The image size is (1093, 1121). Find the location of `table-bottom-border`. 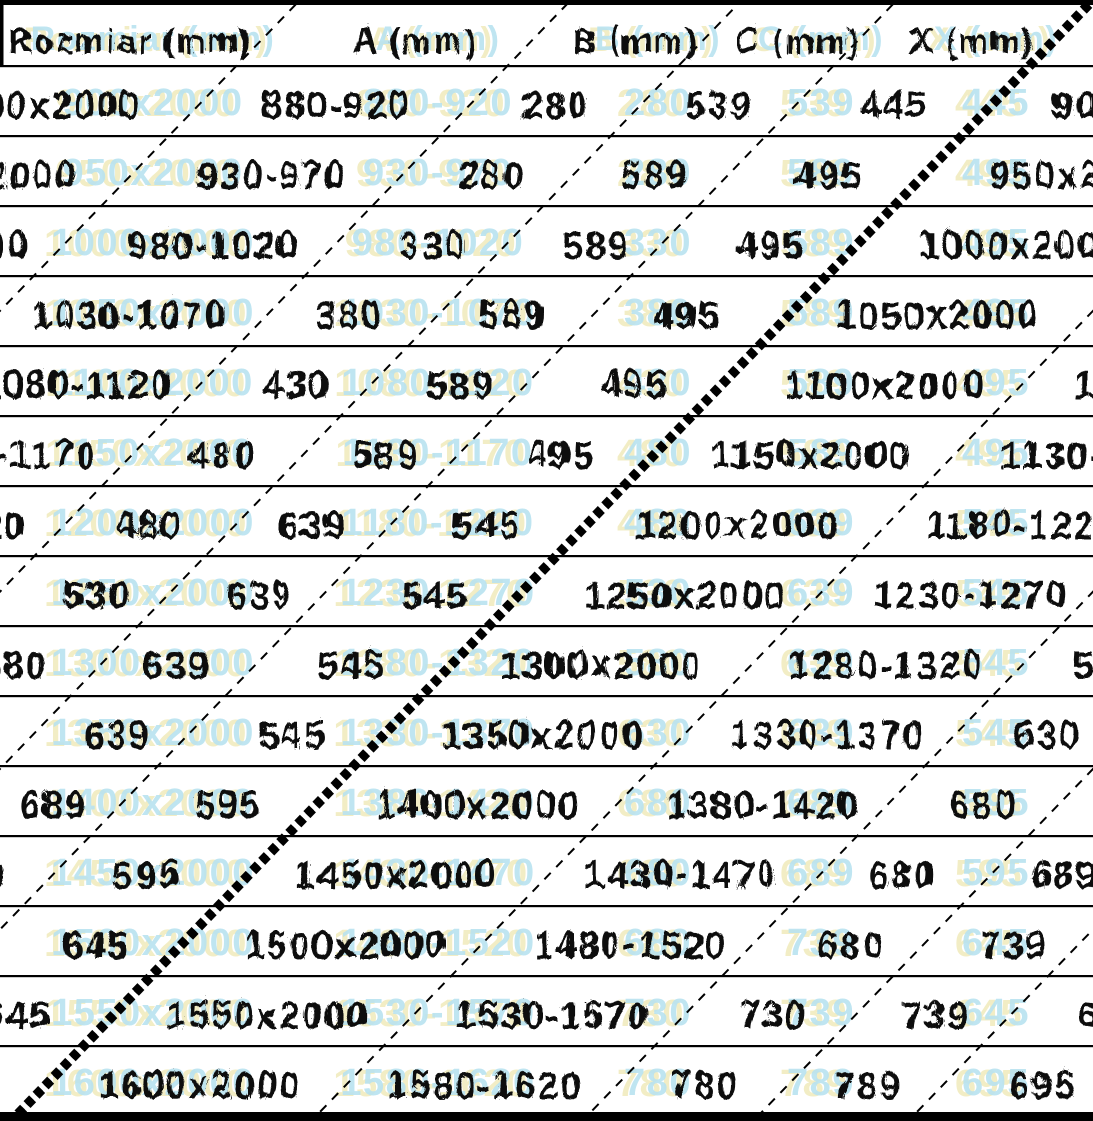

table-bottom-border is located at coordinates (546, 1116).